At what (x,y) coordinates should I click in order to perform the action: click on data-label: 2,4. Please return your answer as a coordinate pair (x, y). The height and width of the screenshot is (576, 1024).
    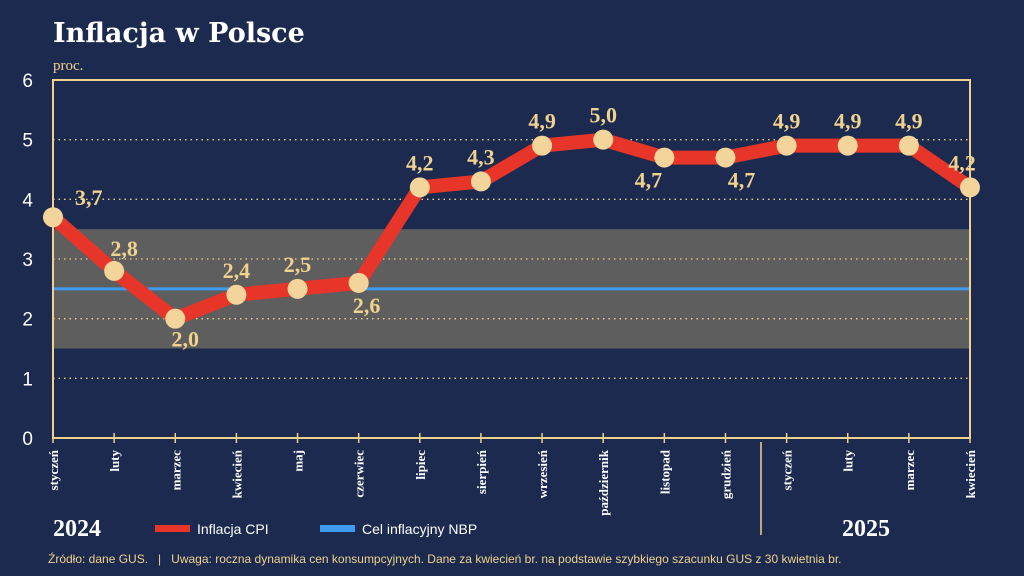
    Looking at the image, I should click on (237, 270).